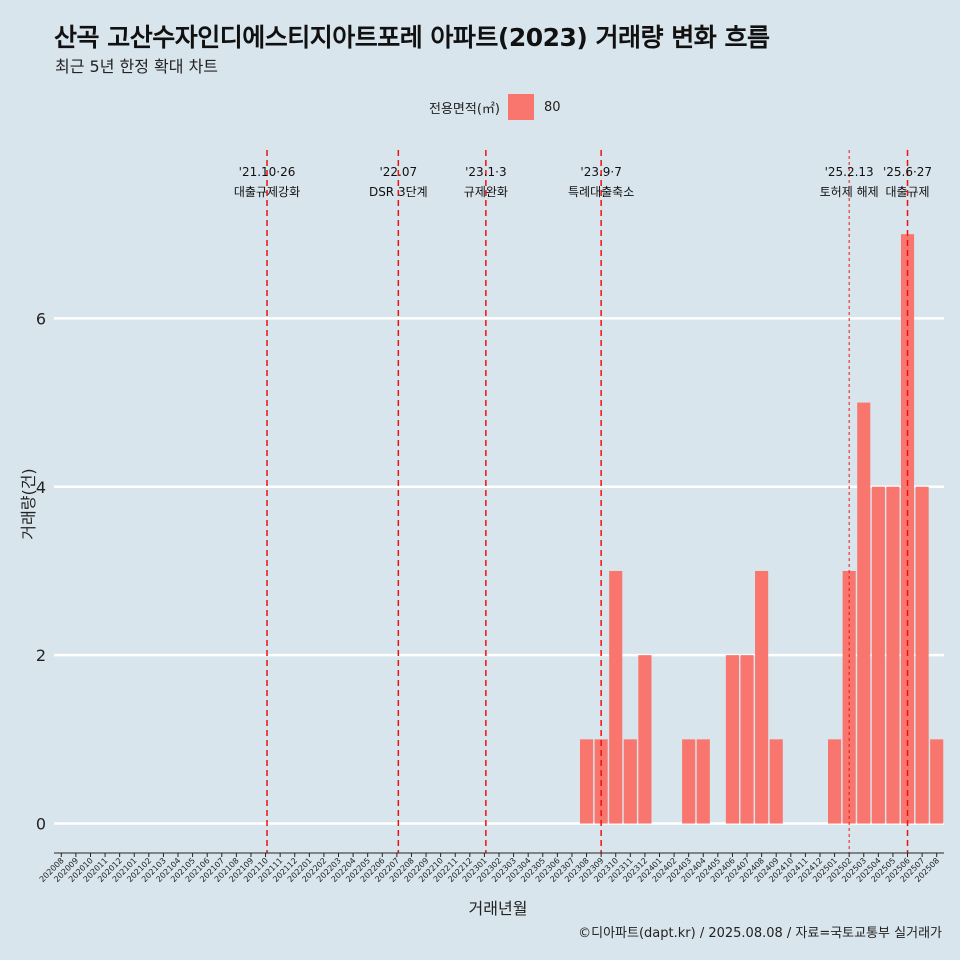 This screenshot has height=960, width=960. What do you see at coordinates (849, 192) in the screenshot?
I see `event-label: 토허제 해제` at bounding box center [849, 192].